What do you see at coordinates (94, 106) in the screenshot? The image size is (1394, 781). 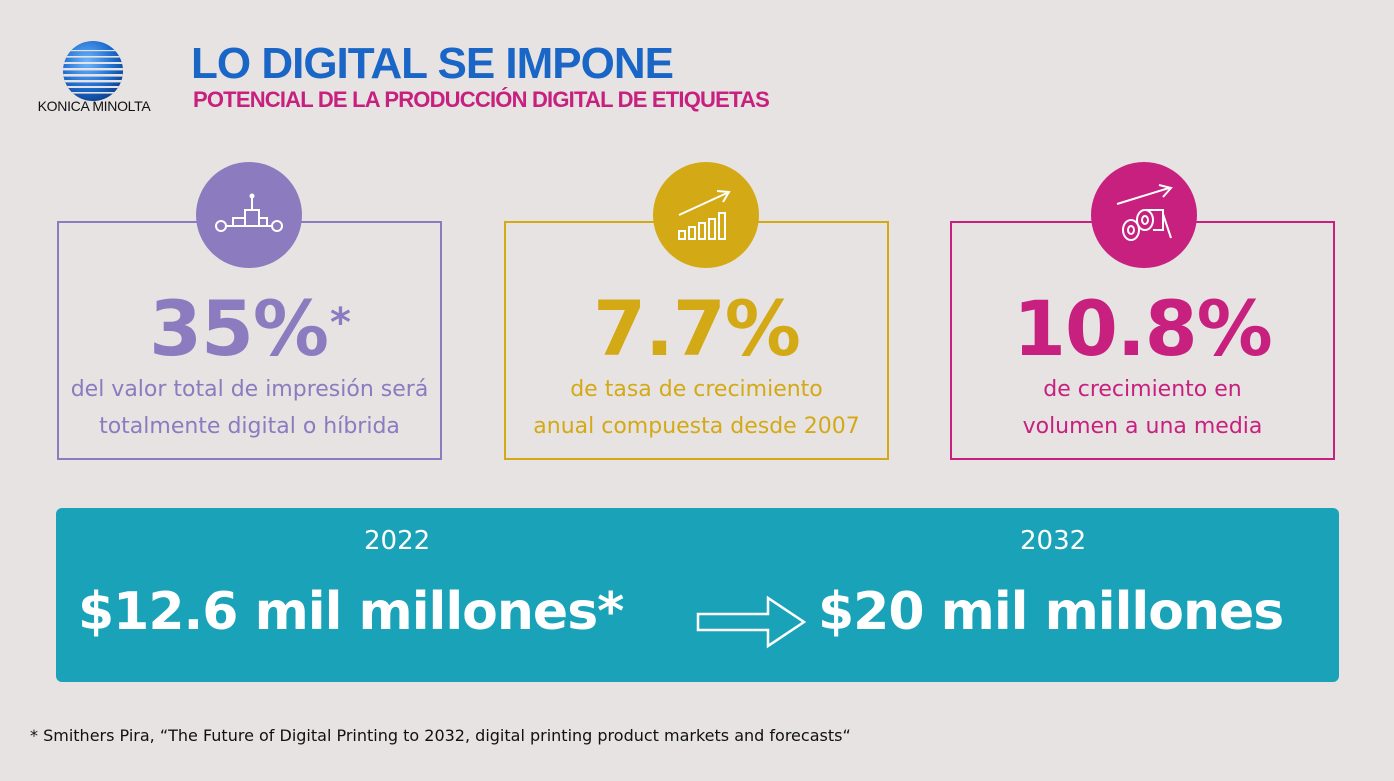 I see `logo-text: KONICA MINOLTA` at bounding box center [94, 106].